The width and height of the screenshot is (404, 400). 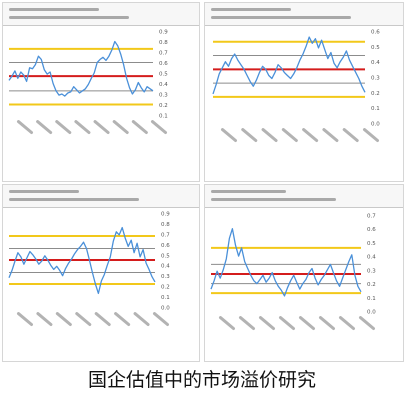 I want to click on caption-backdrop, so click(x=202, y=381).